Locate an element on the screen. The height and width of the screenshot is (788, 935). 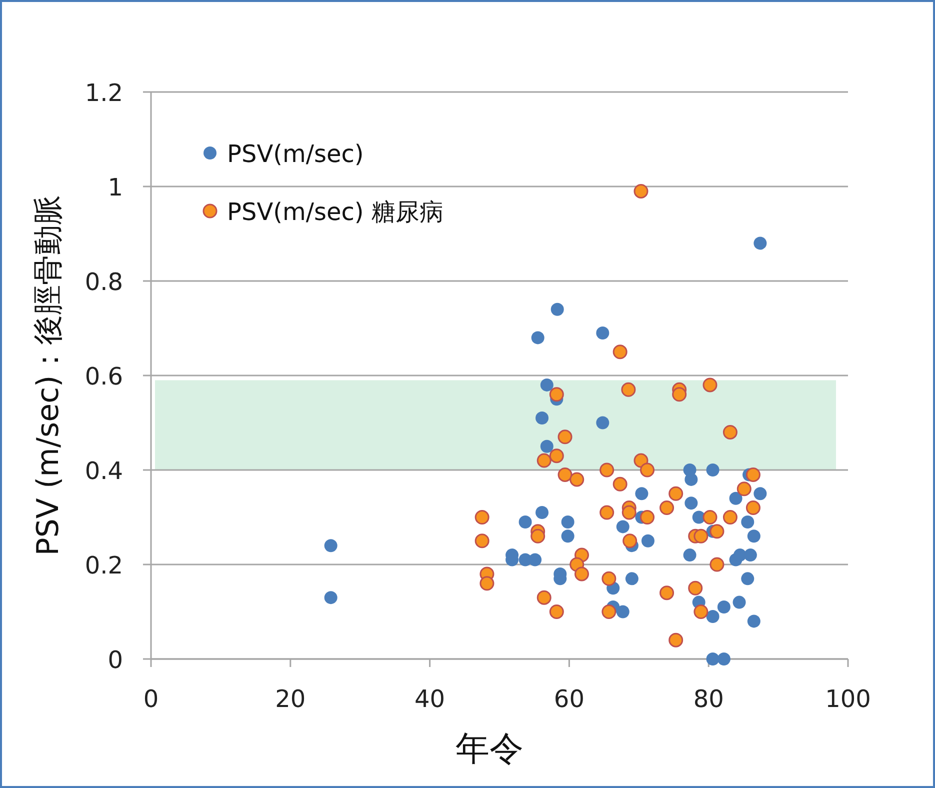
y-tick-label: 0.4 is located at coordinates (103, 471).